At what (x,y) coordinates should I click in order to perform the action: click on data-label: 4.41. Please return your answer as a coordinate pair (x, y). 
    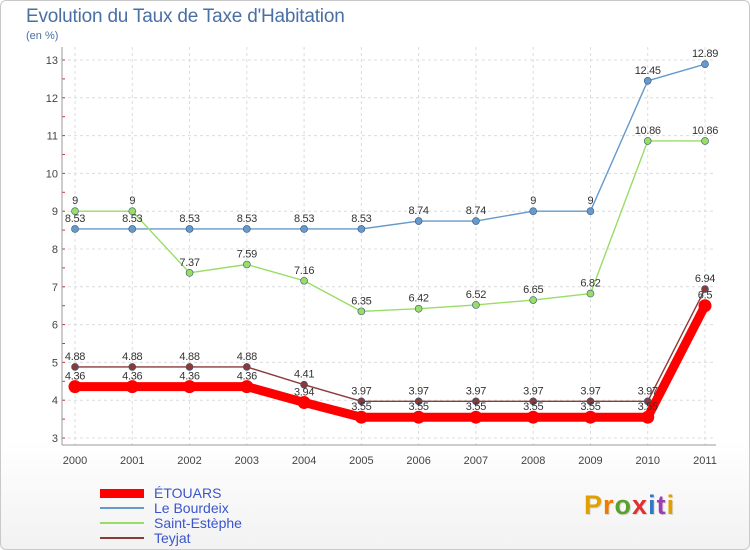
    Looking at the image, I should click on (304, 375).